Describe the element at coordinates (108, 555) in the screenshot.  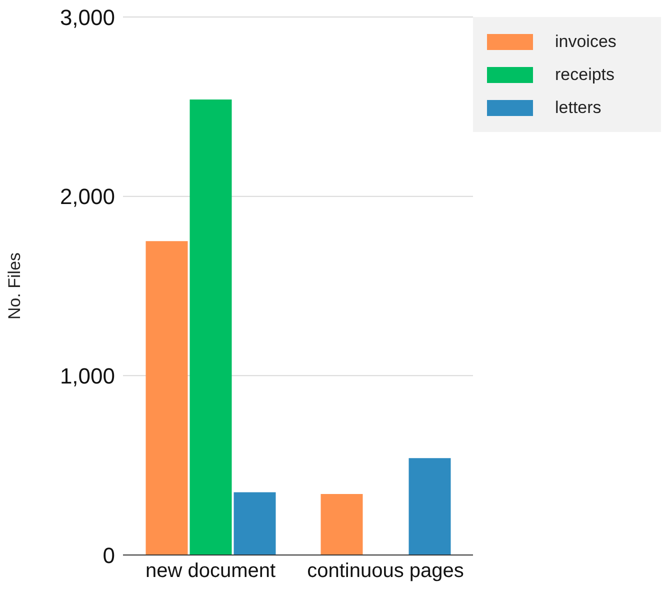
I see `y-tick-label: 0` at that location.